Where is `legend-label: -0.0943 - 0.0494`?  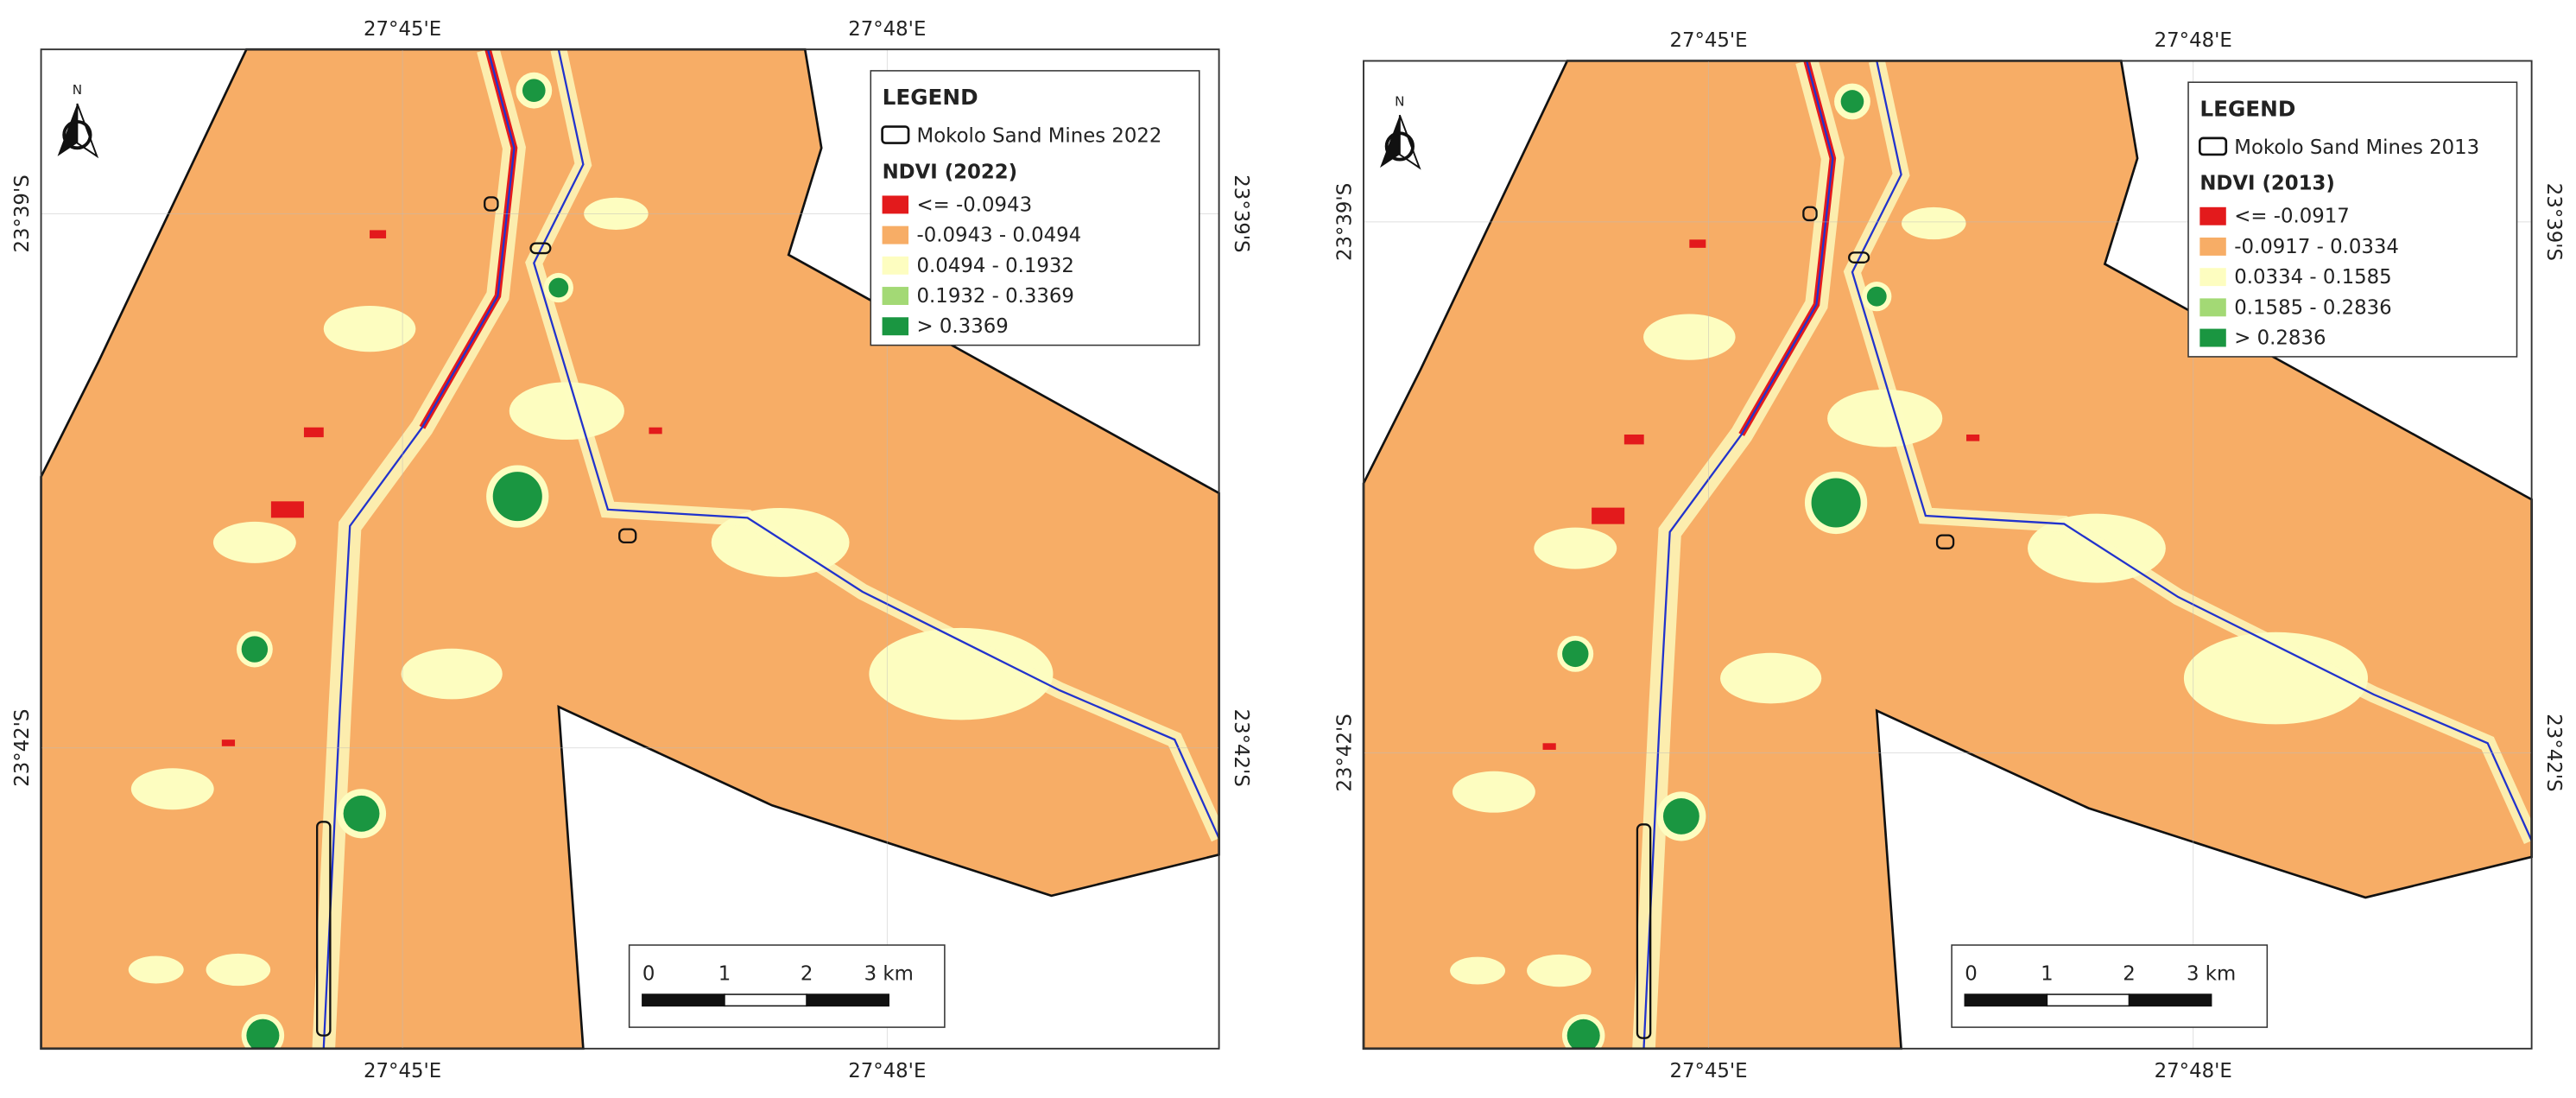
legend-label: -0.0943 - 0.0494 is located at coordinates (999, 236).